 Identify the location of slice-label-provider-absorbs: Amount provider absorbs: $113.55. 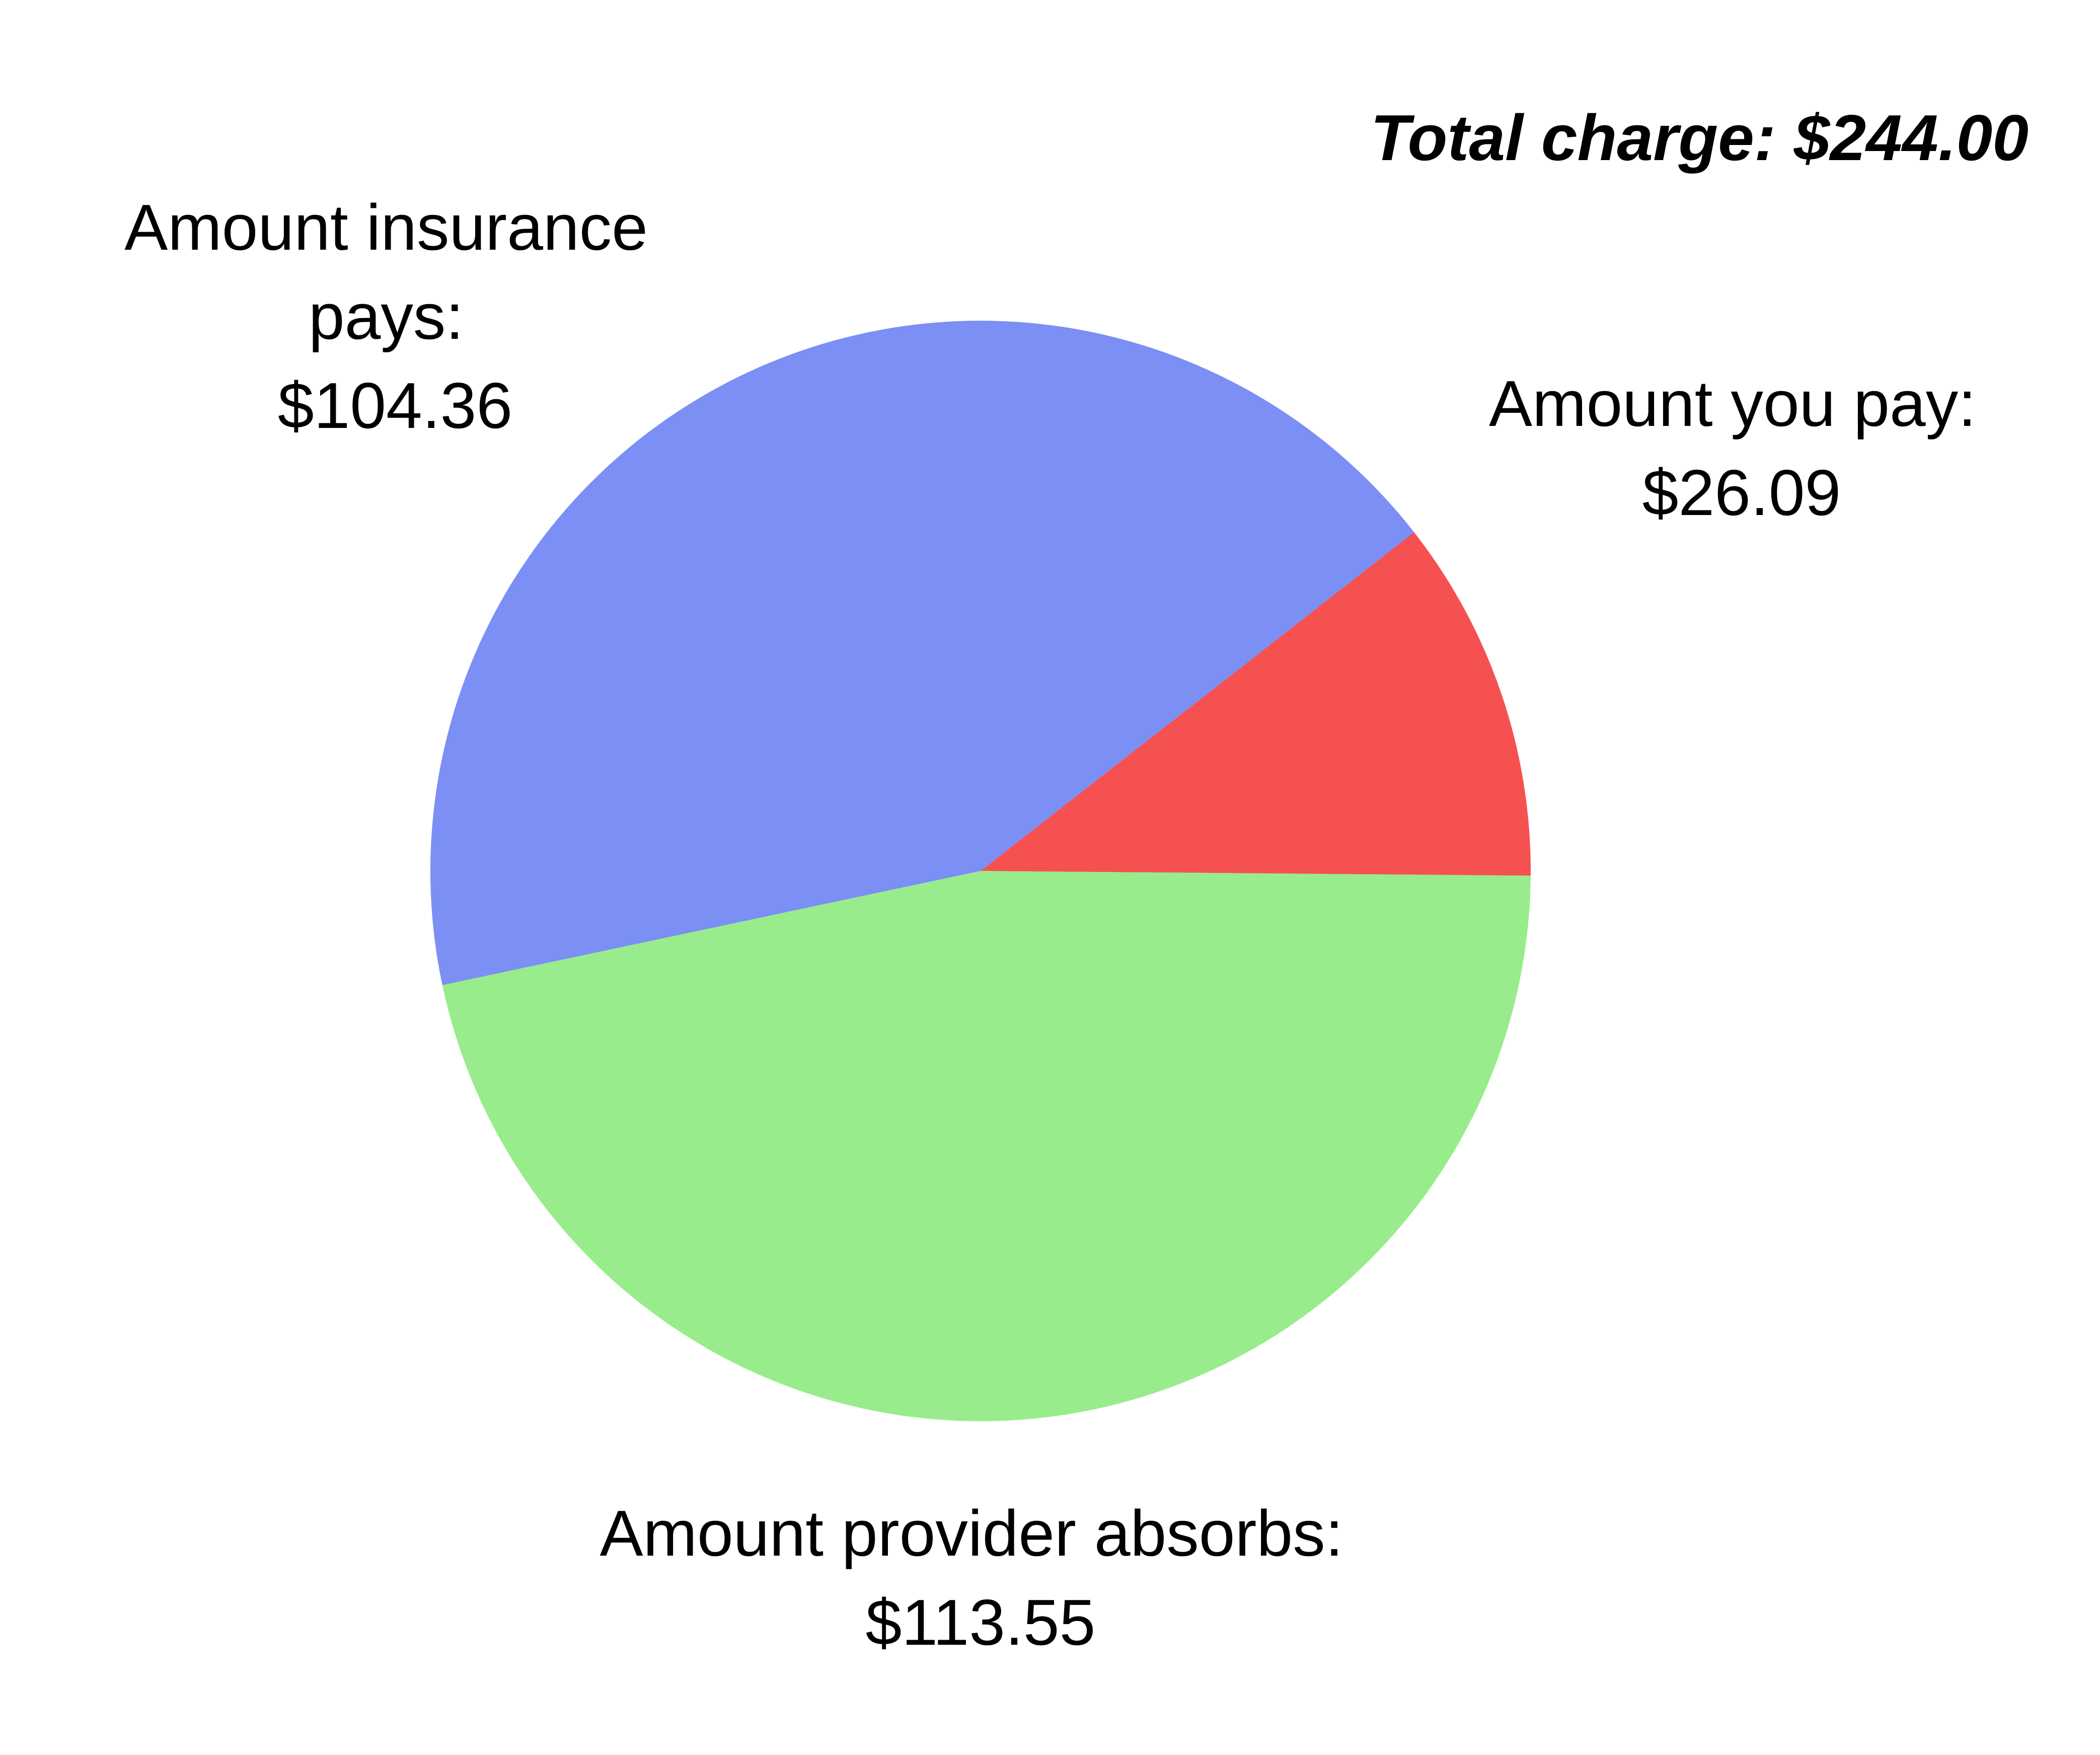
(981, 1578).